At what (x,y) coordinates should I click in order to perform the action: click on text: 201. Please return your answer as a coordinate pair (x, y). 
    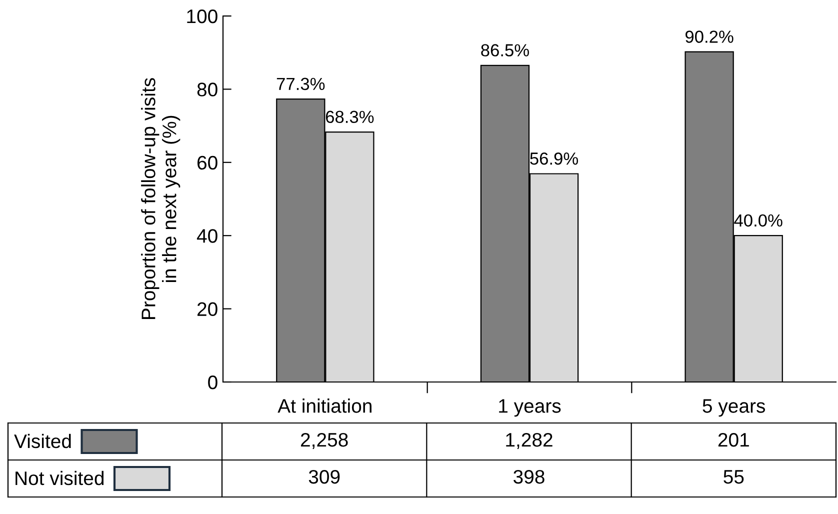
    Looking at the image, I should click on (733, 439).